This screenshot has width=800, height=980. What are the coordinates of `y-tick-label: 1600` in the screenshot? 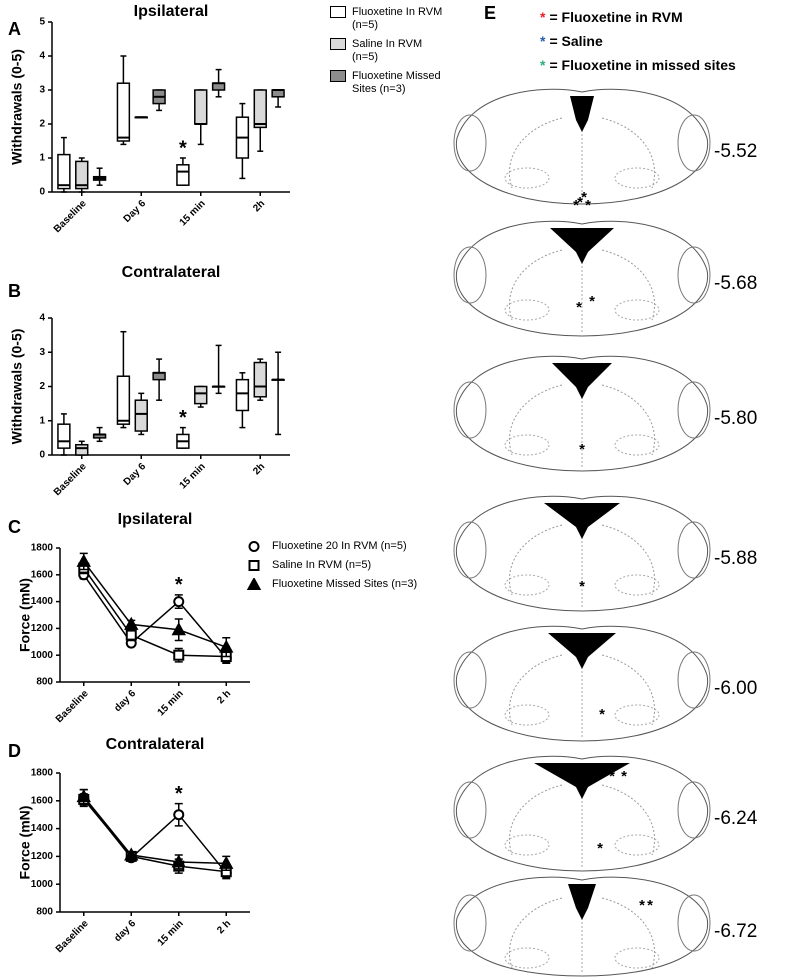 It's located at (42, 800).